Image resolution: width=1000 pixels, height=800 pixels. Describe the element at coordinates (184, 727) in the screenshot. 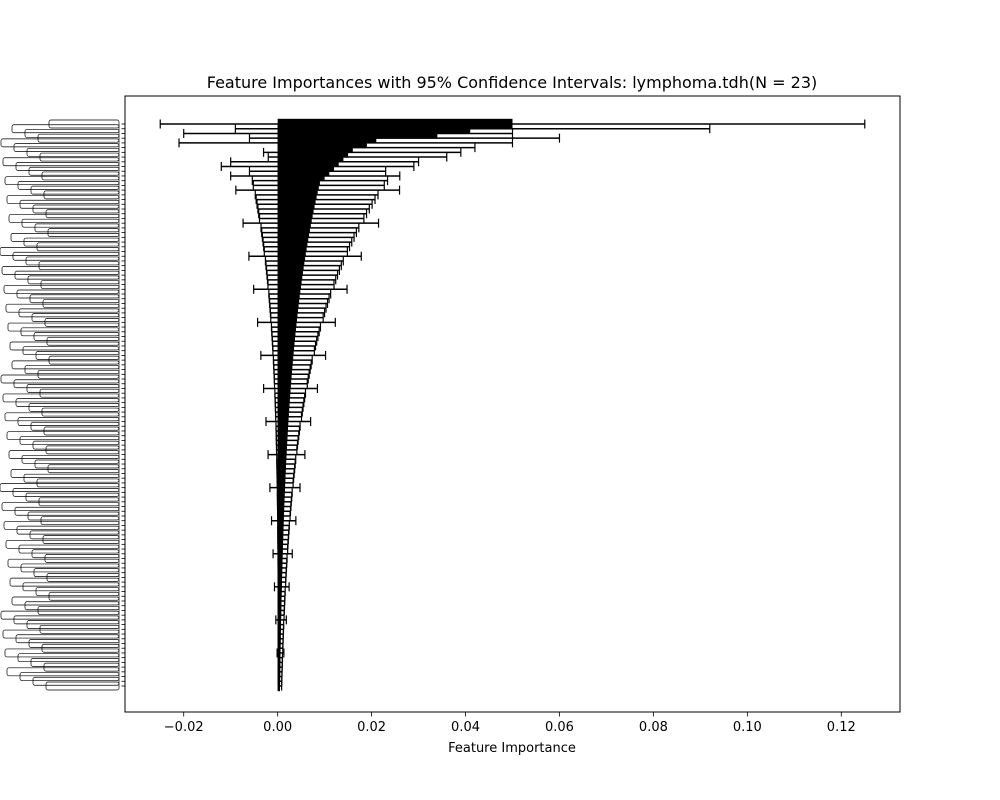

I see `x-tick-label: −0.02` at that location.